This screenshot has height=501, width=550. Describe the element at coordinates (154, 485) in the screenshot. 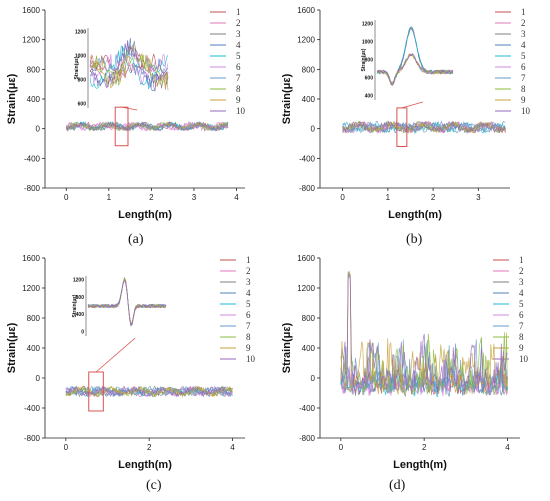

I see `panel-label-c: (c)` at that location.